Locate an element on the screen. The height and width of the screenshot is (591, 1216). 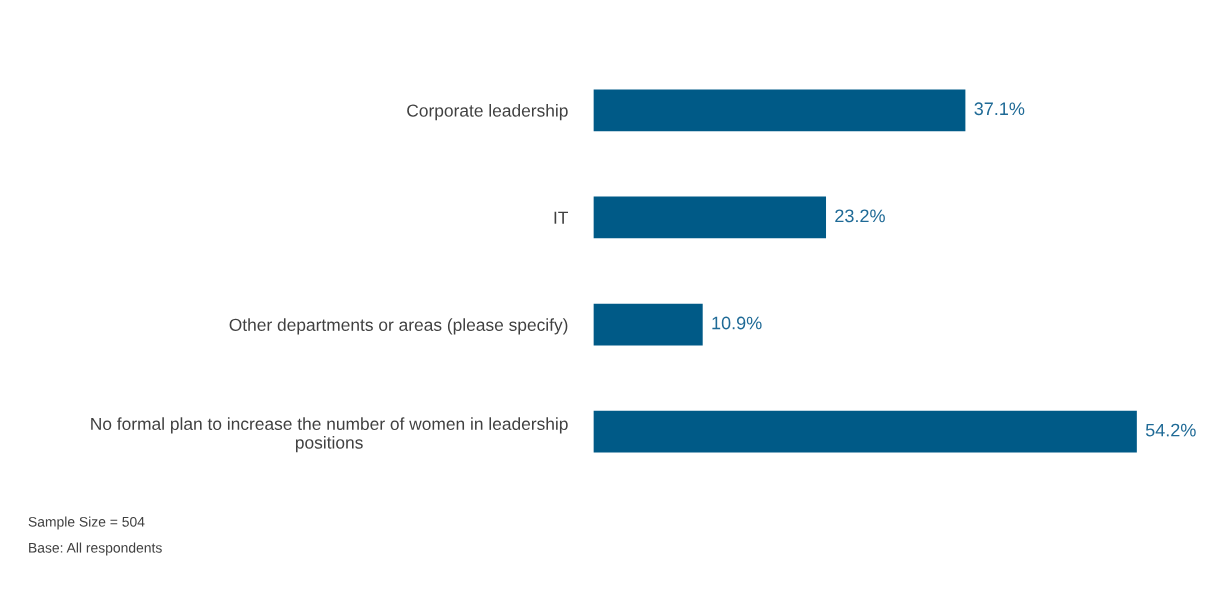
data-label: 37.1% is located at coordinates (999, 109).